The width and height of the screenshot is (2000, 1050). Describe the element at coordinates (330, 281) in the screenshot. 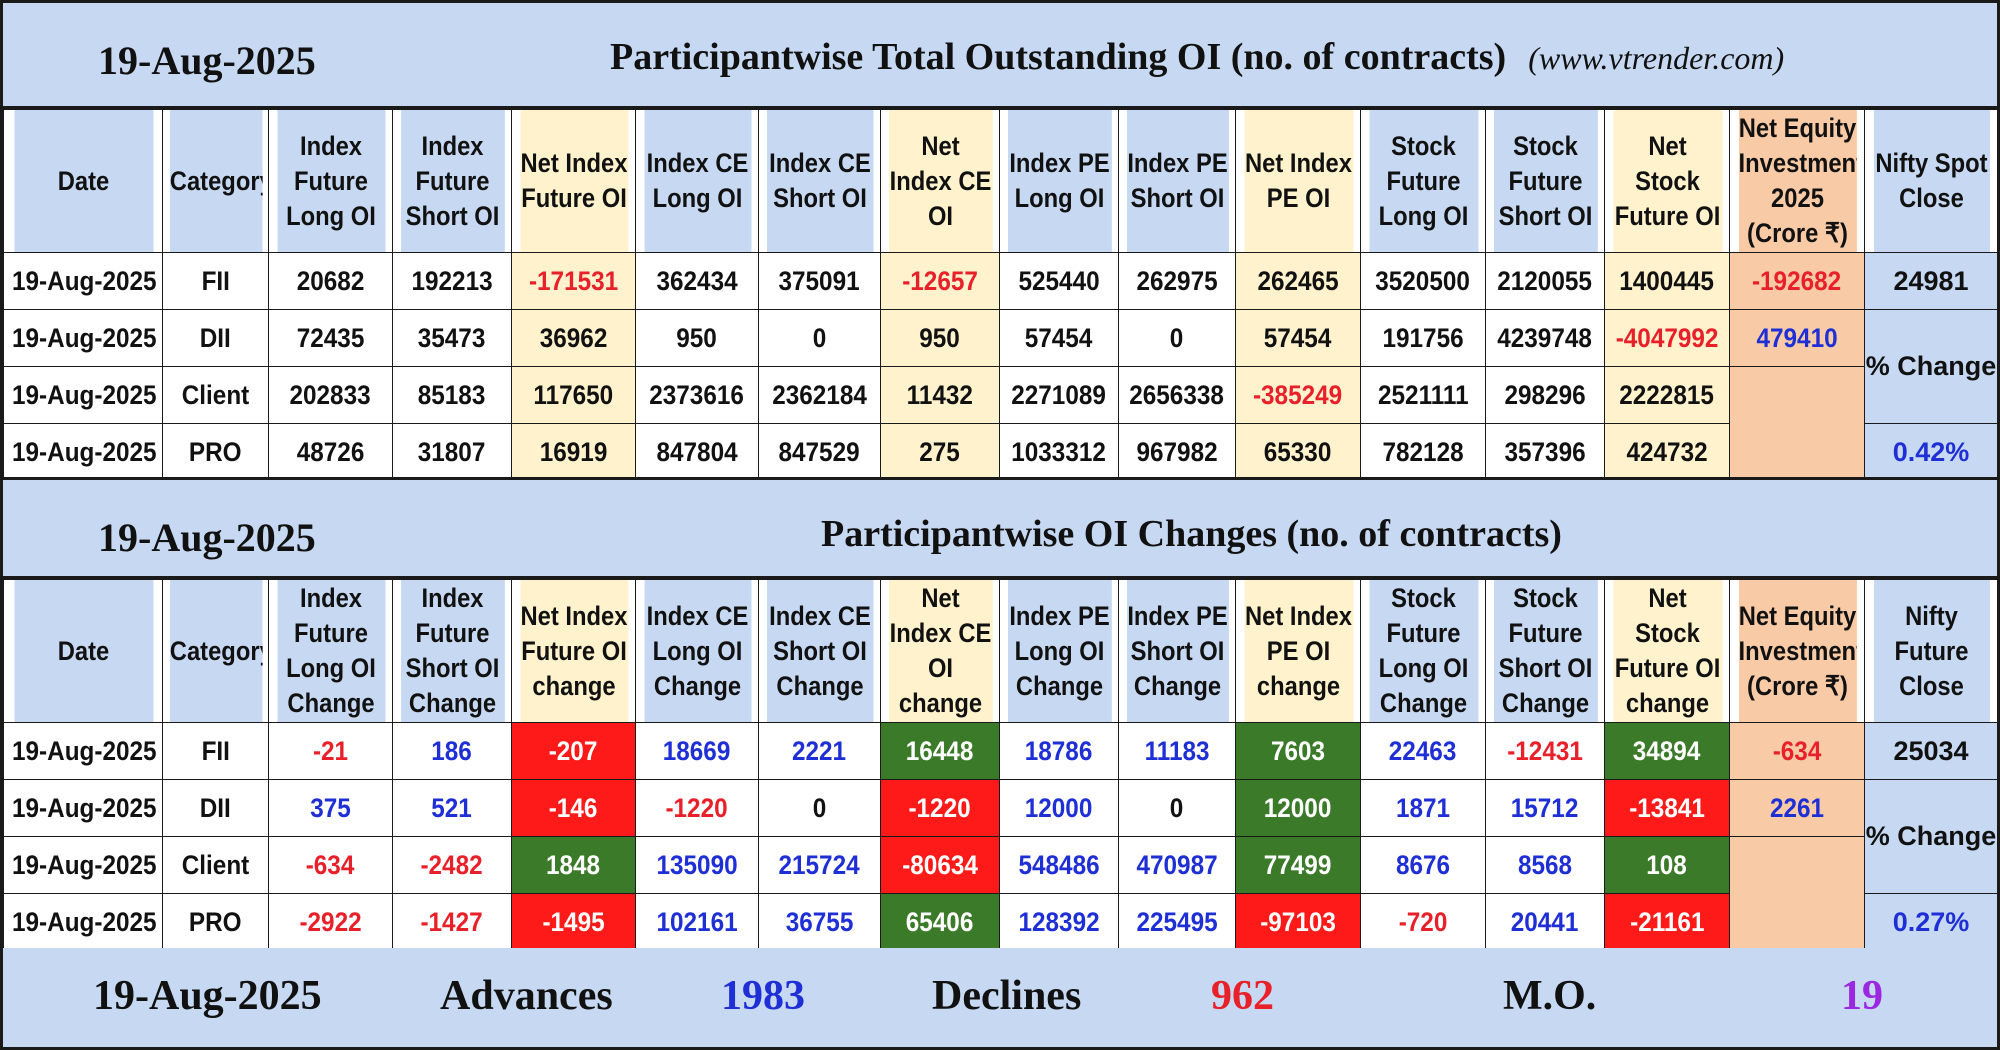

I see `data-cell: 20682` at that location.